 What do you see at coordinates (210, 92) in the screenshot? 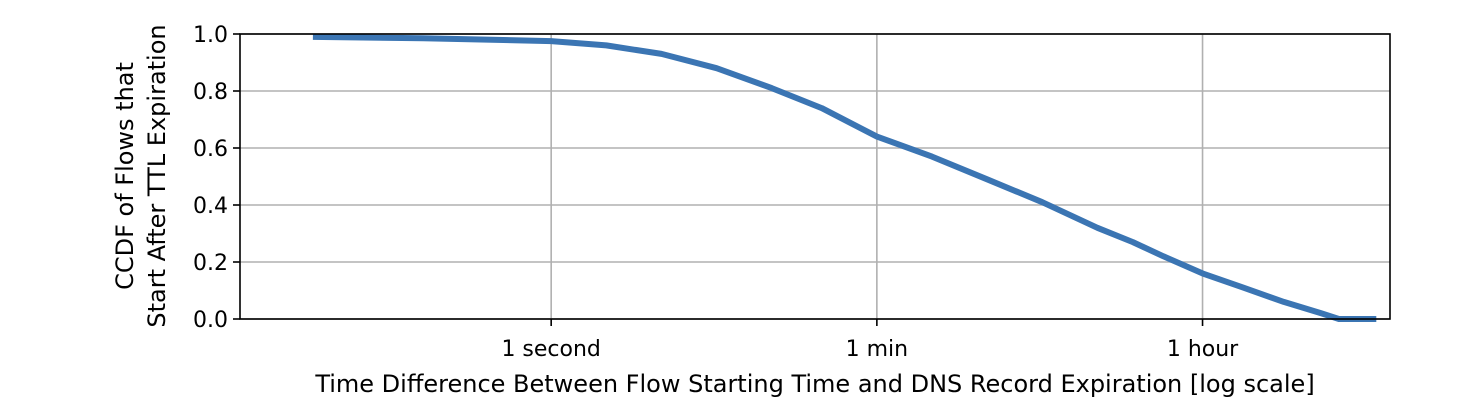
I see `y-tick-label: 0.8` at bounding box center [210, 92].